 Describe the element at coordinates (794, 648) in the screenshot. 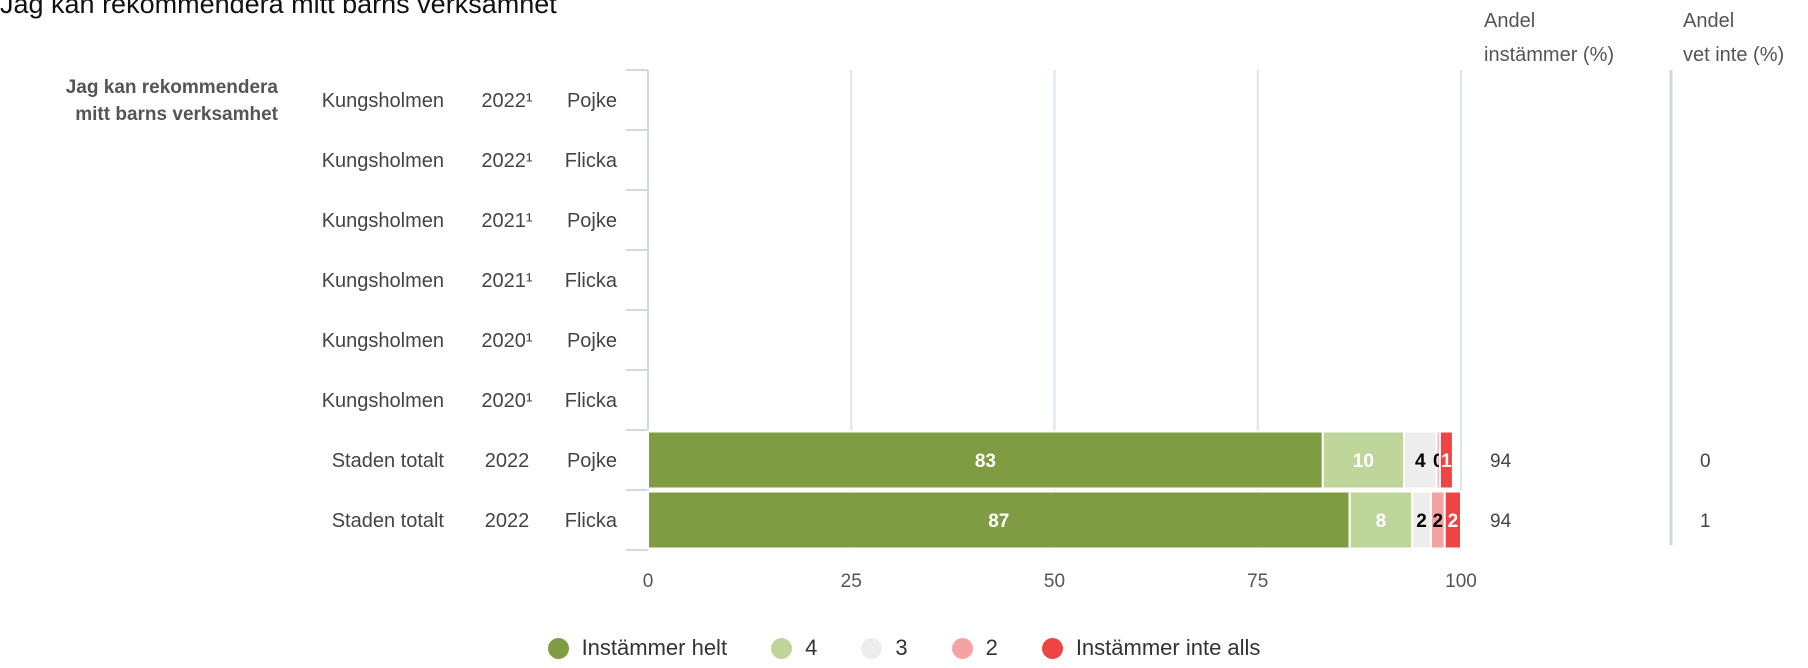

I see `legend-item: 4` at that location.